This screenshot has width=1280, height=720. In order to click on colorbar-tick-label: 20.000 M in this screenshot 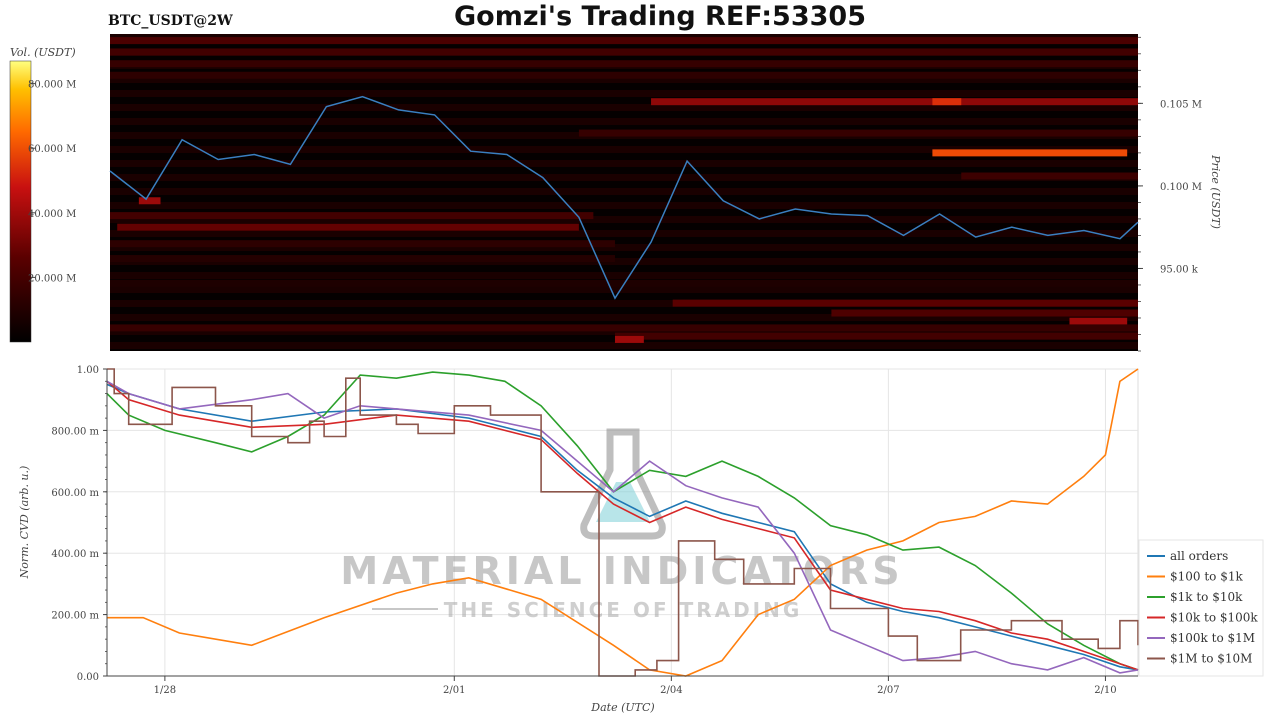, I will do `click(52, 278)`.